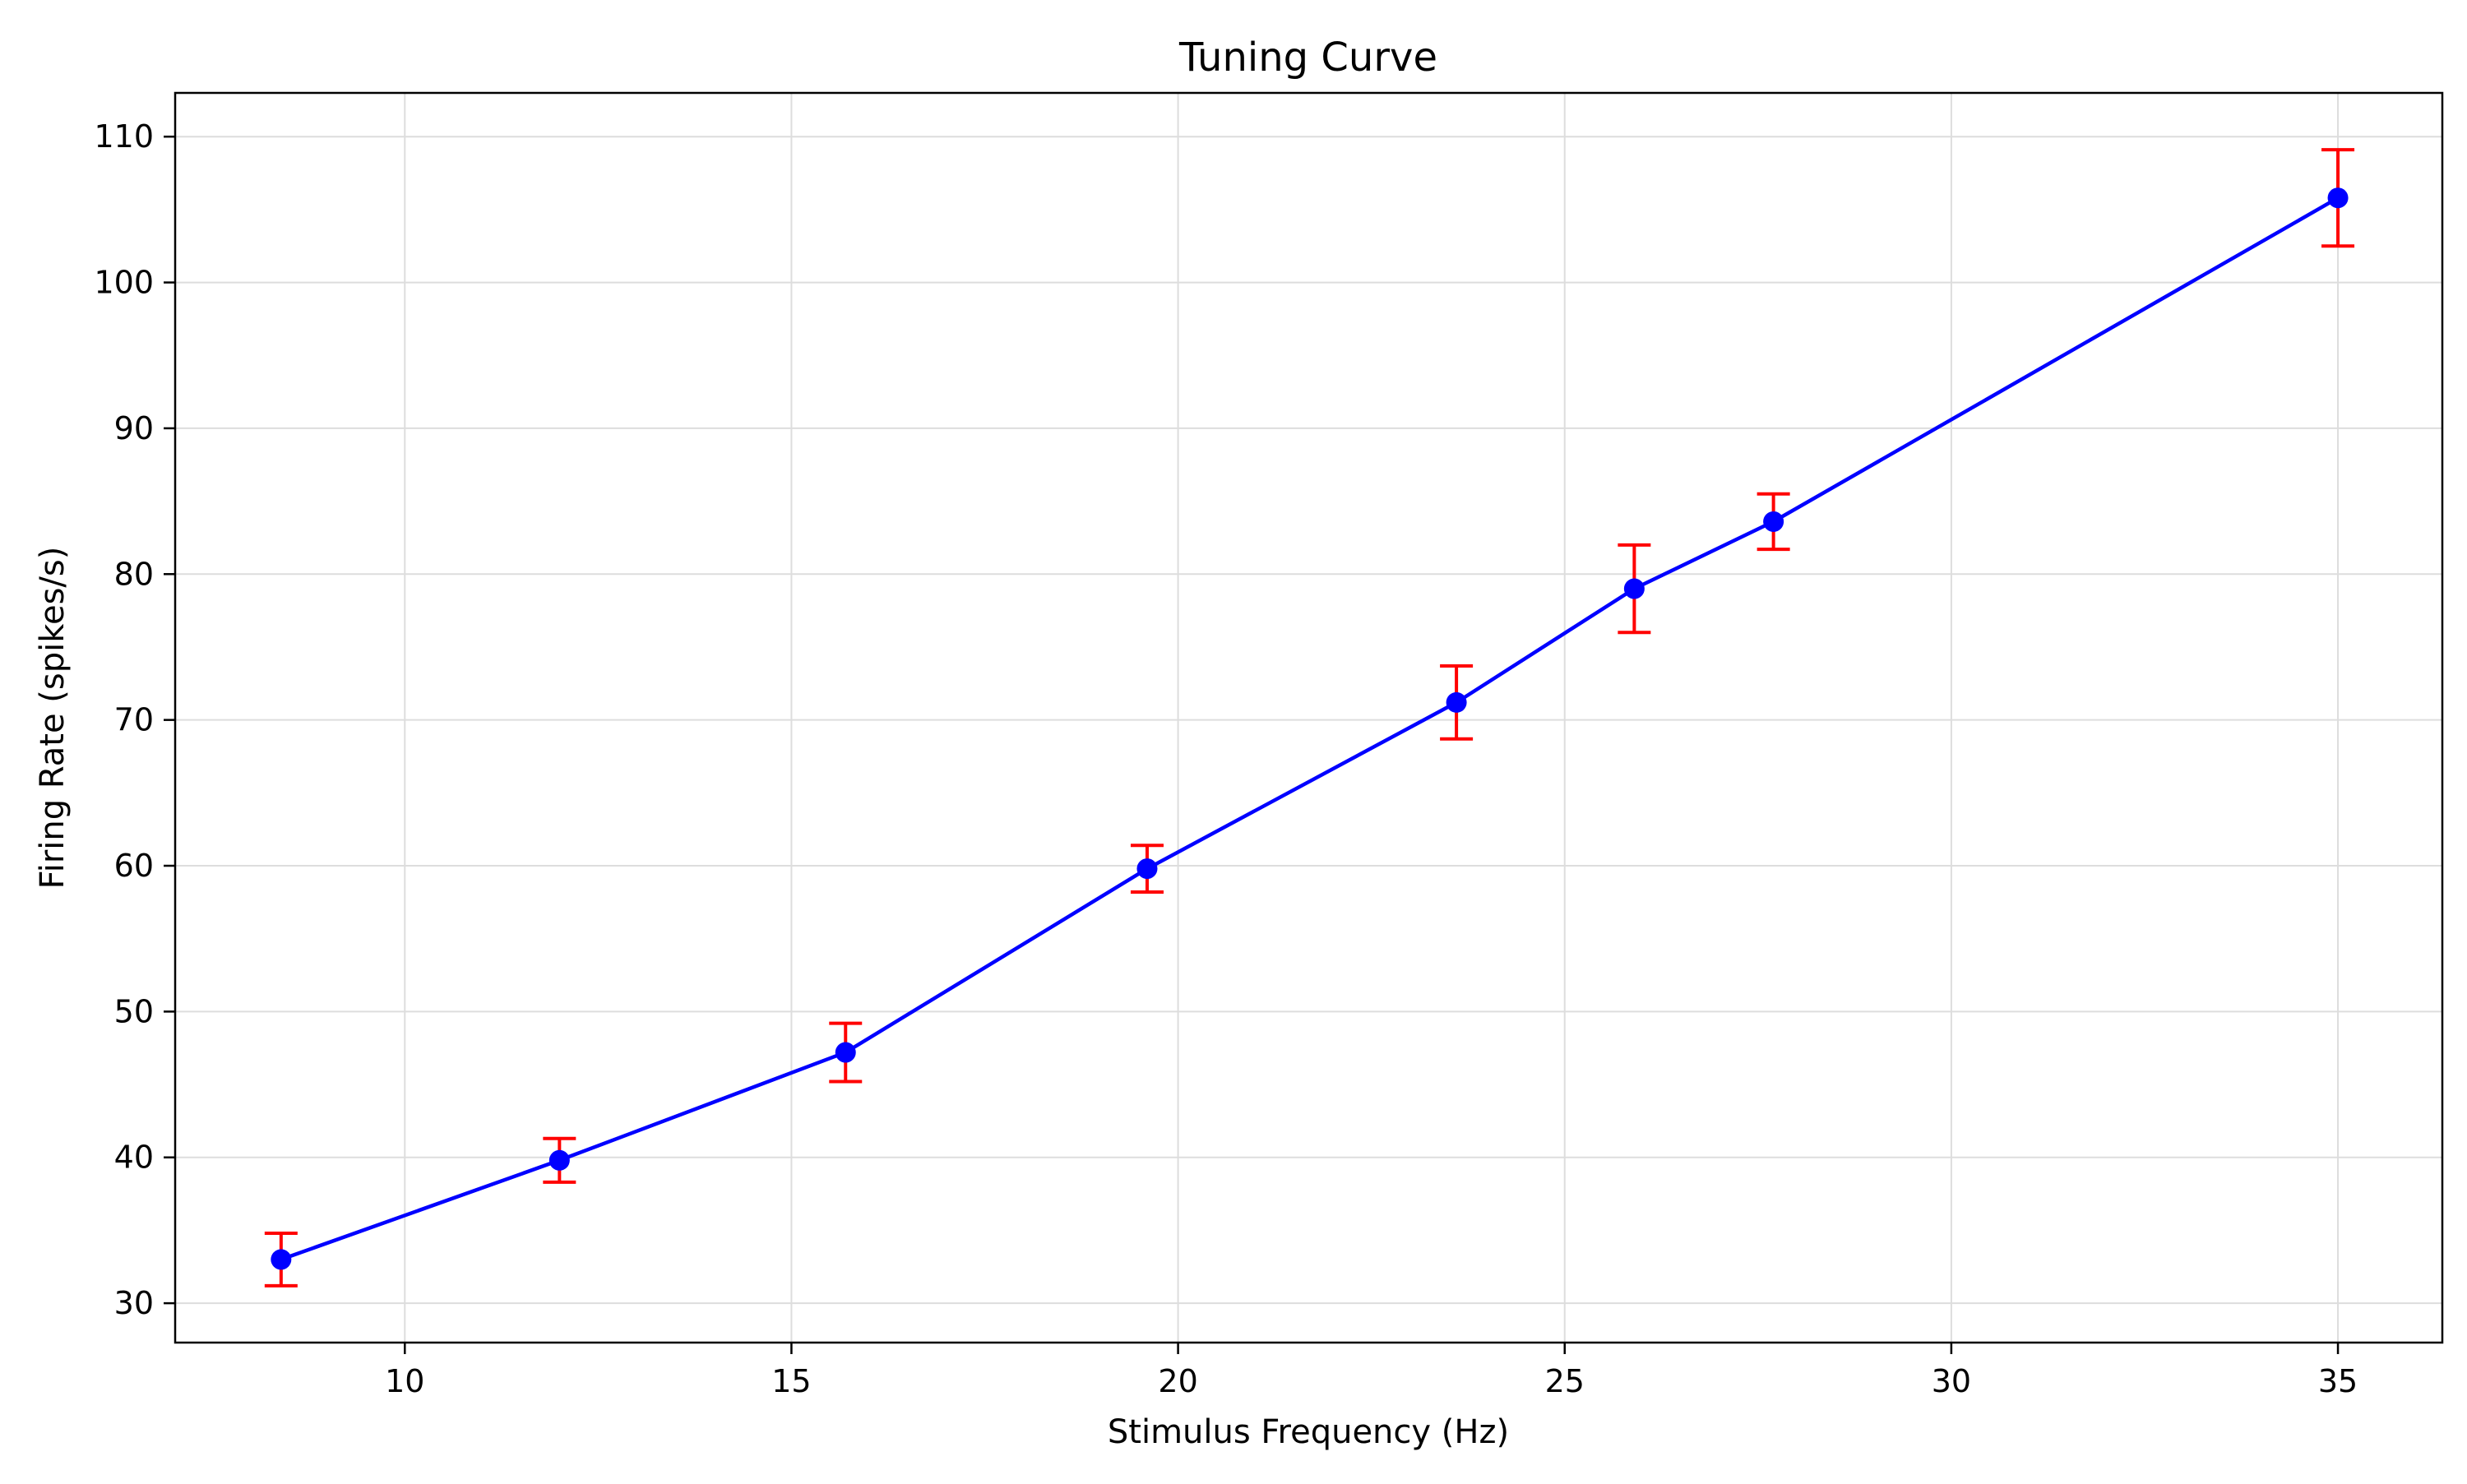 The height and width of the screenshot is (1484, 2467). Describe the element at coordinates (1309, 1432) in the screenshot. I see `x-axis-label: Stimulus Frequency (Hz)` at that location.